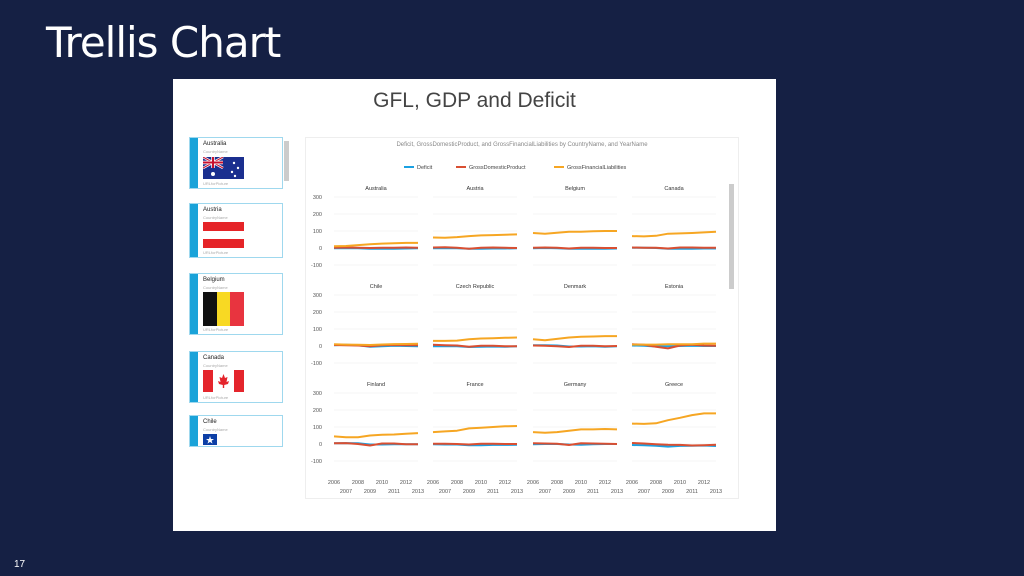 This screenshot has width=1024, height=576. I want to click on legend-label: Deficit, so click(425, 168).